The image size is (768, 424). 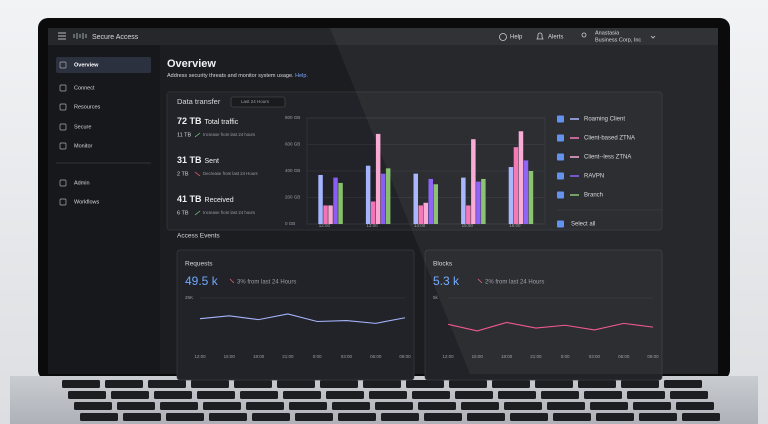 I want to click on legend-label: Client-based ZTNA, so click(x=609, y=139).